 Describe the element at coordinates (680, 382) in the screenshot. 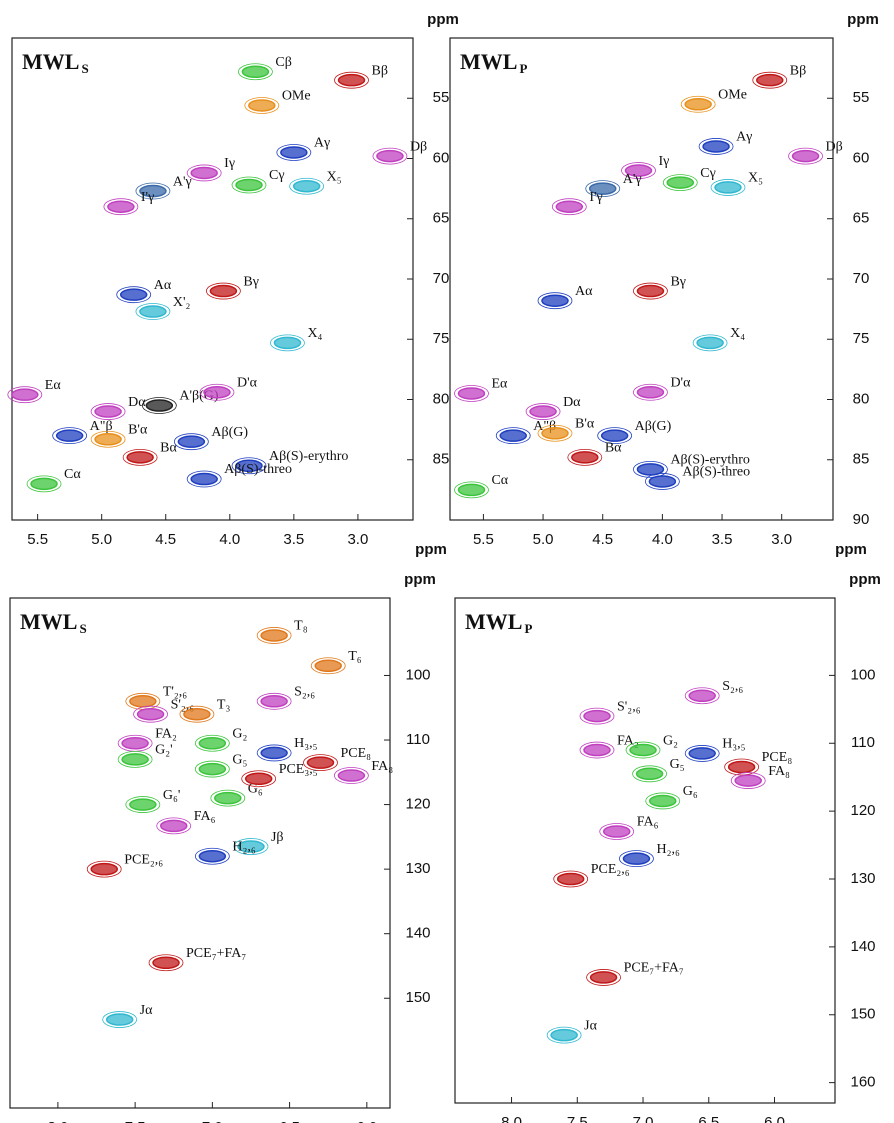

I see `peak-label: D'α` at that location.